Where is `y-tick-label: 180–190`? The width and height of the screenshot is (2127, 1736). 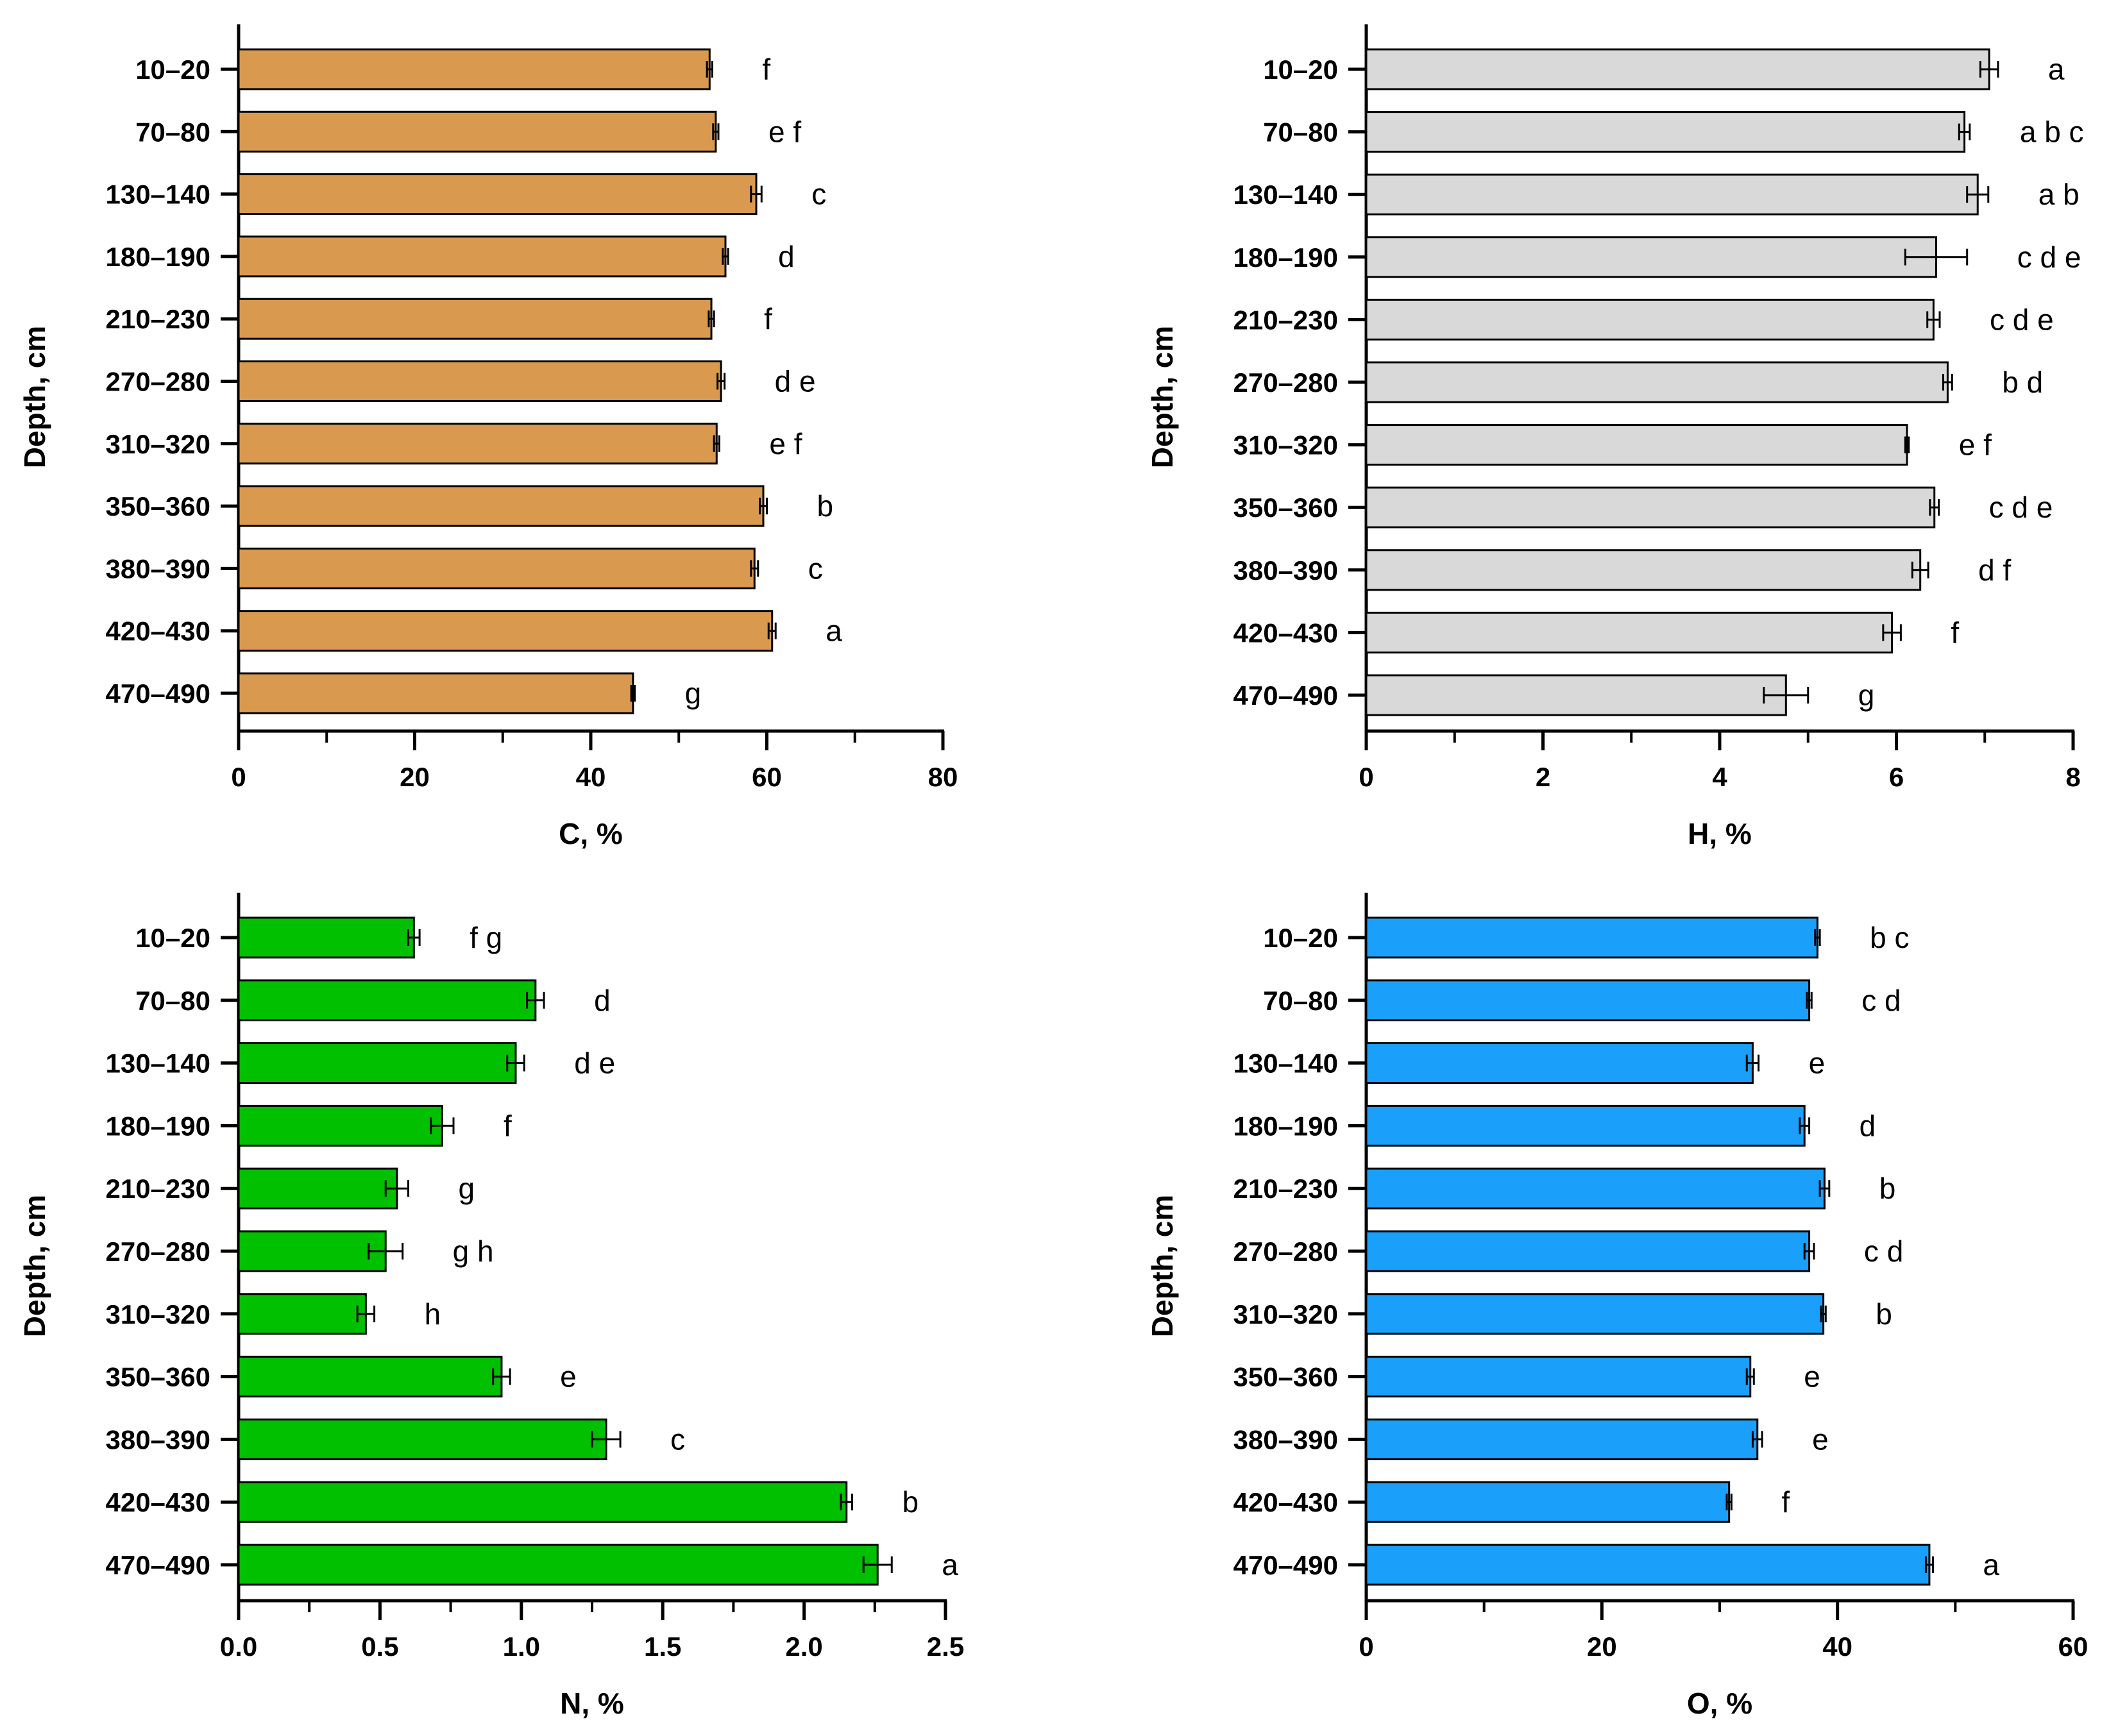
y-tick-label: 180–190 is located at coordinates (157, 257).